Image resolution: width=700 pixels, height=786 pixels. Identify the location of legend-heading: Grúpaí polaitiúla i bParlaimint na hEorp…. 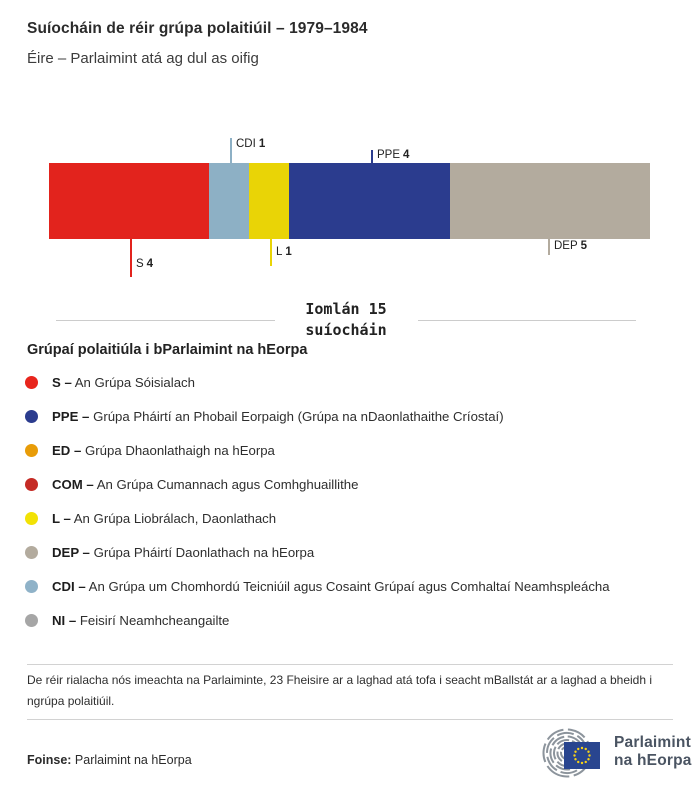
(167, 350).